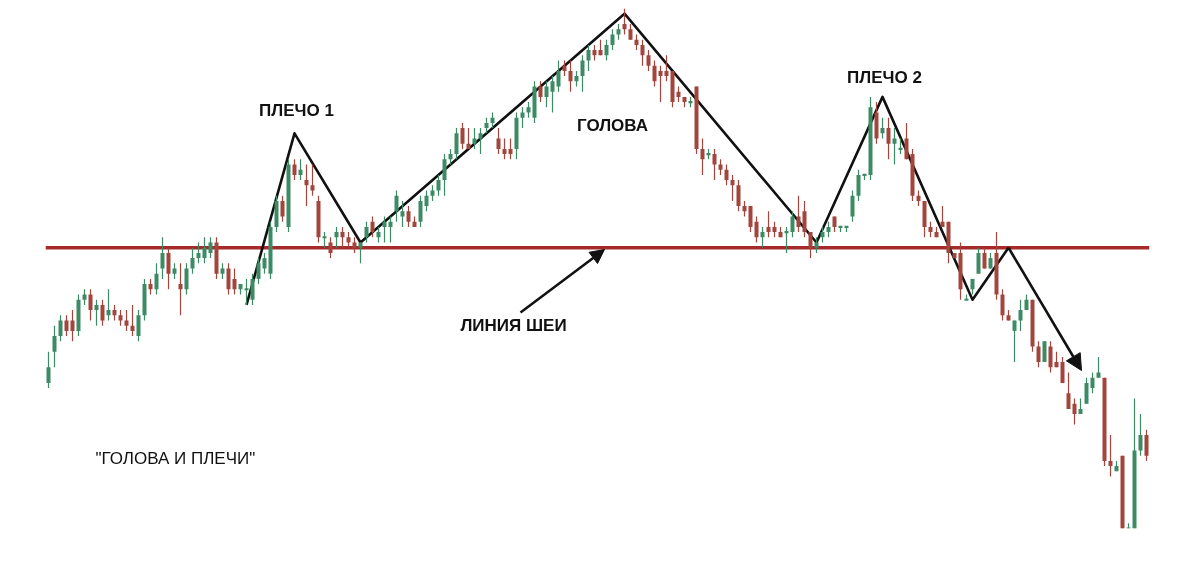 Image resolution: width=1200 pixels, height=581 pixels. Describe the element at coordinates (175, 458) in the screenshot. I see `annotation: "ГОЛОВА И ПЛЕЧИ"` at that location.